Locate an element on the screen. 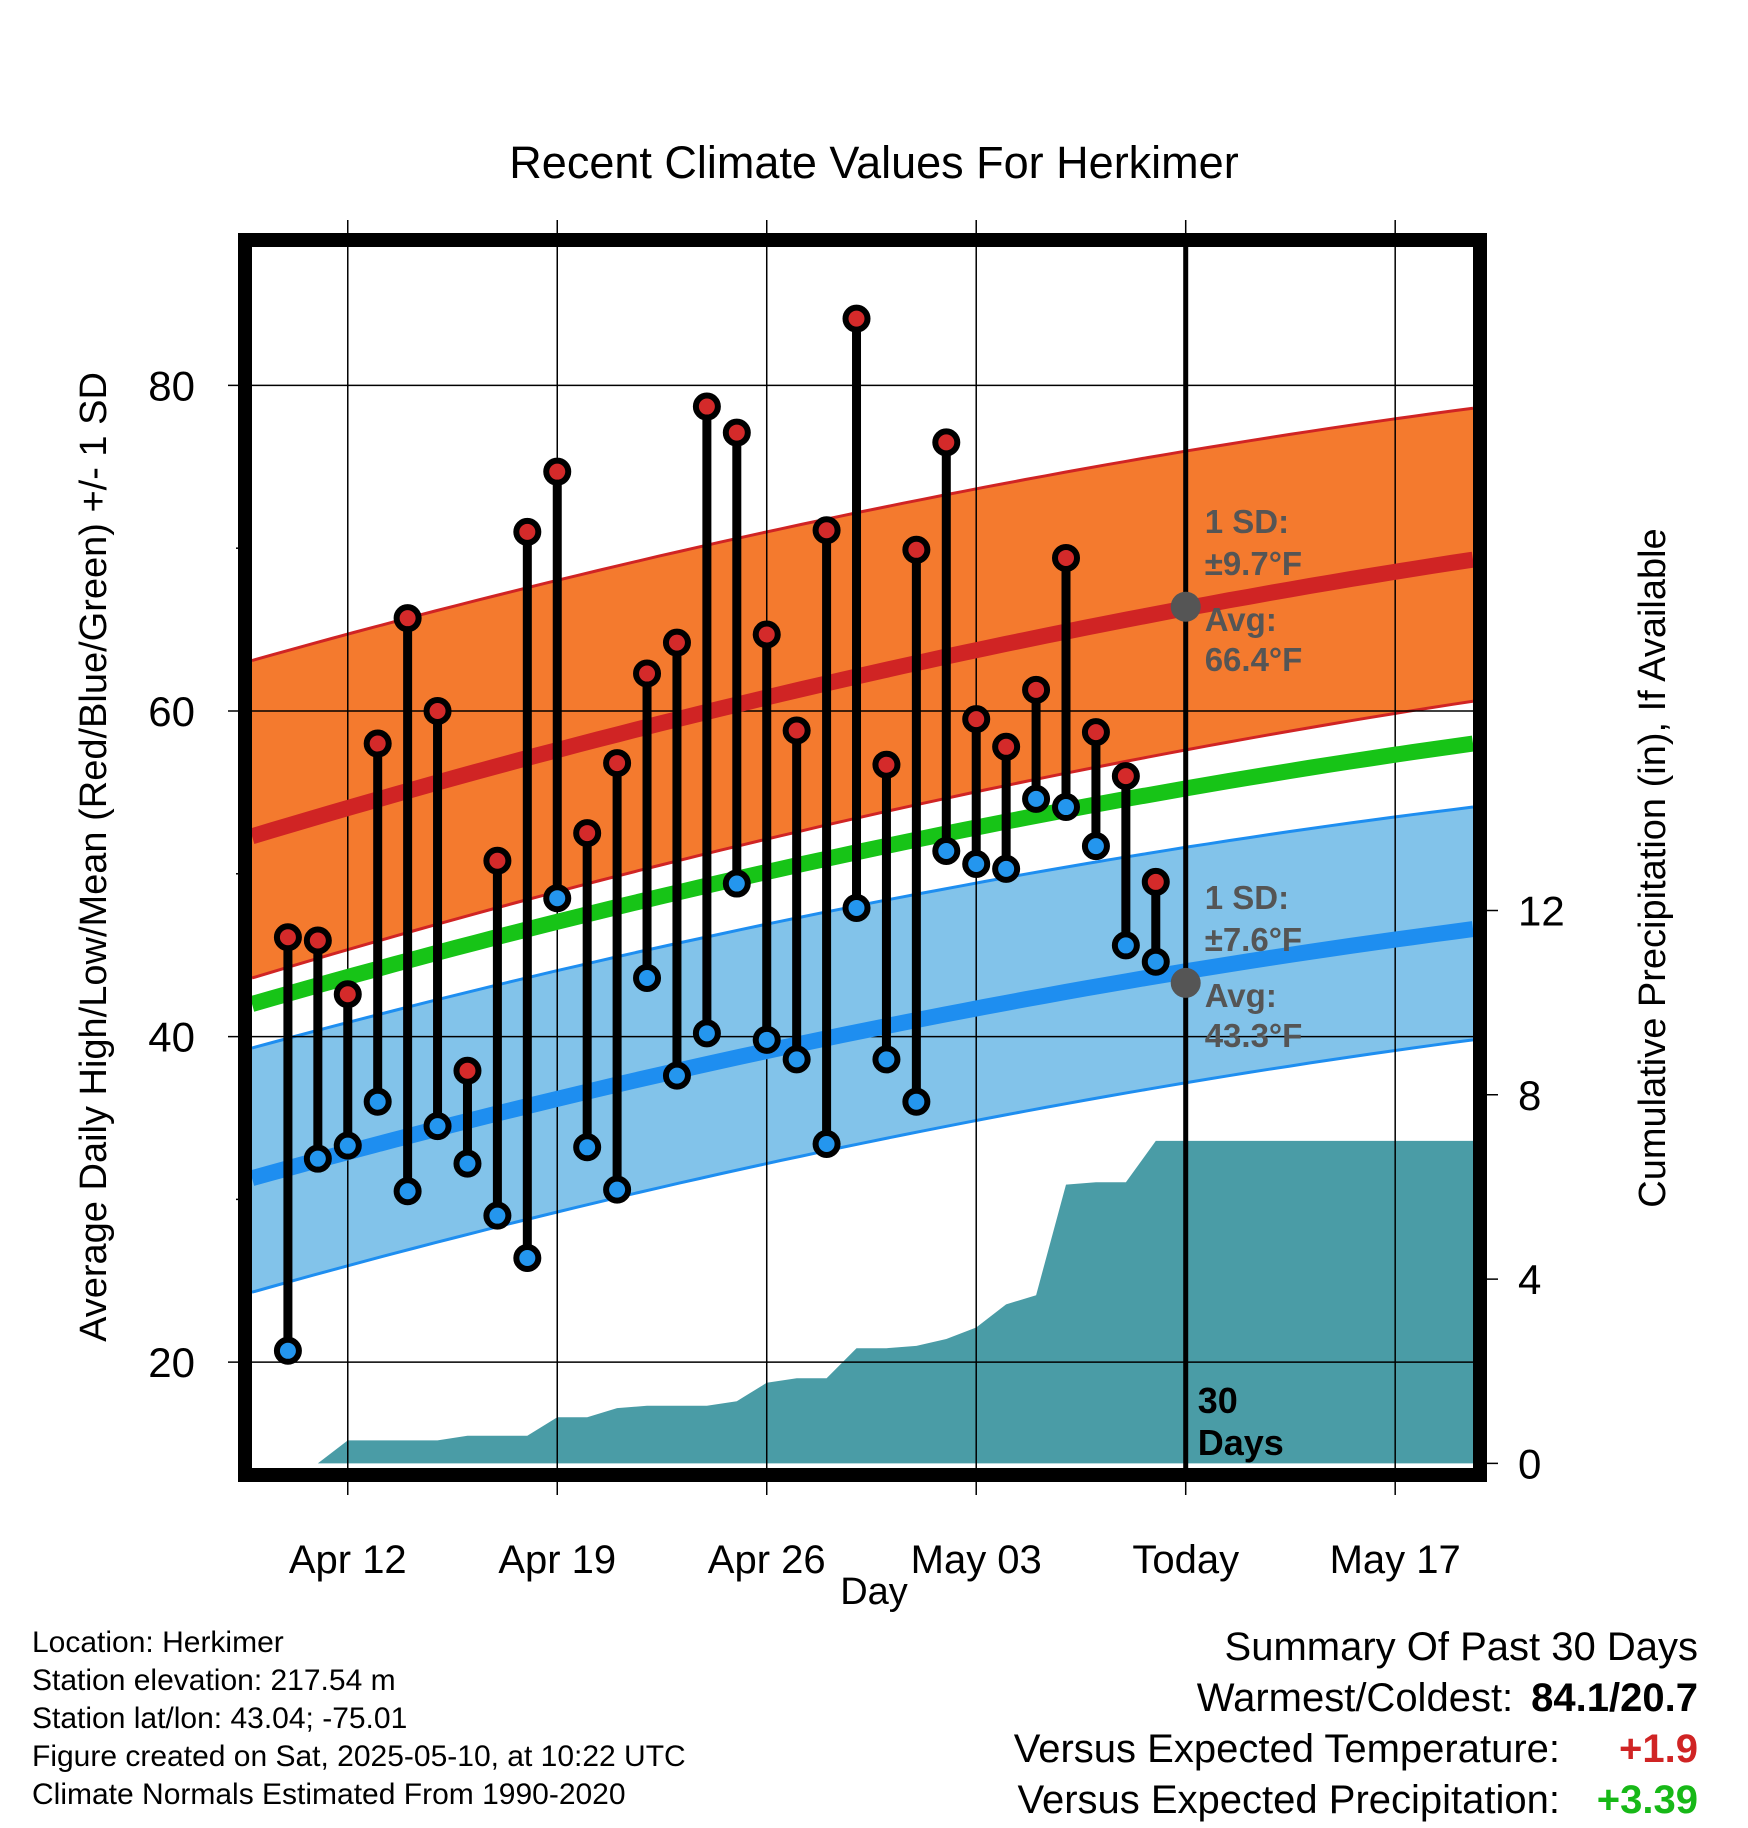  precip-tick-label: 12 is located at coordinates (1541, 910).